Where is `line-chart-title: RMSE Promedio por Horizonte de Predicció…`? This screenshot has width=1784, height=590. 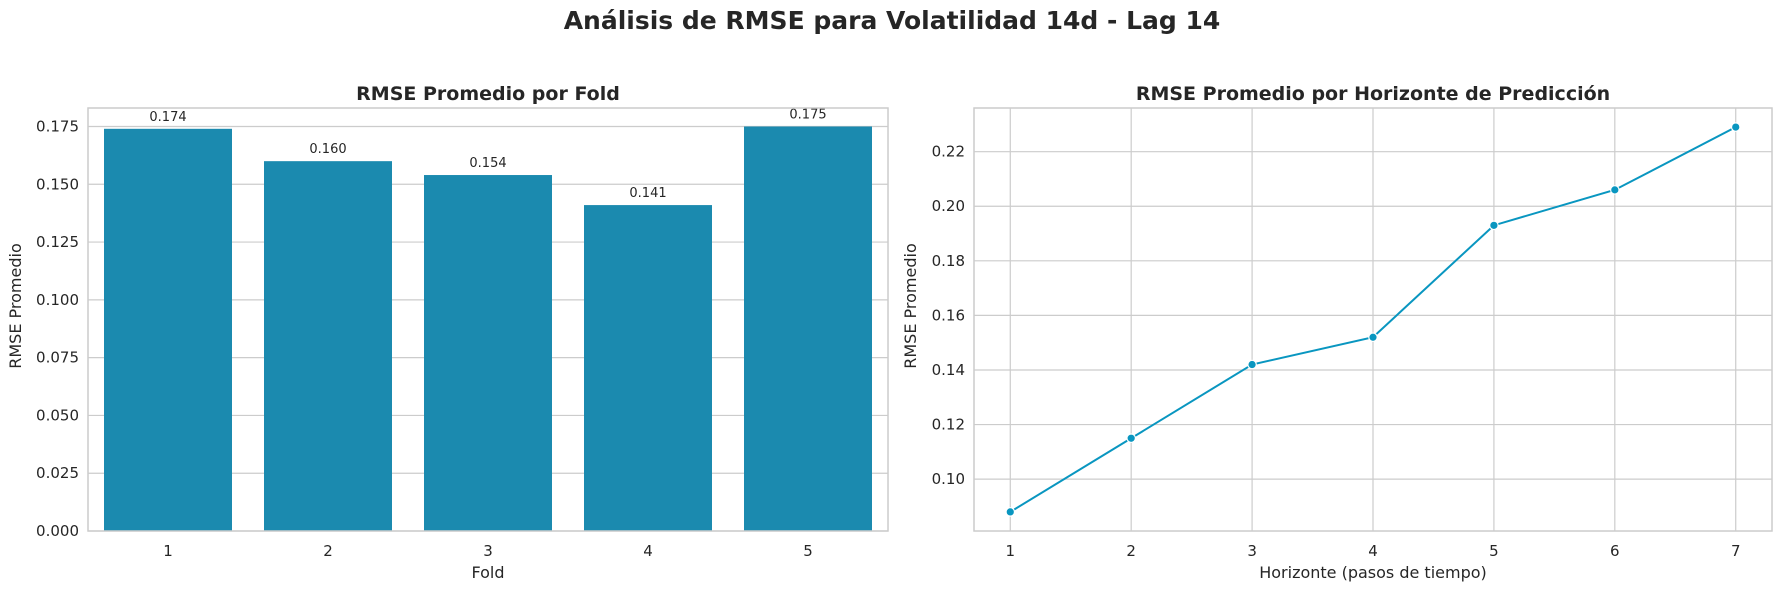 line-chart-title: RMSE Promedio por Horizonte de Predicció… is located at coordinates (1373, 94).